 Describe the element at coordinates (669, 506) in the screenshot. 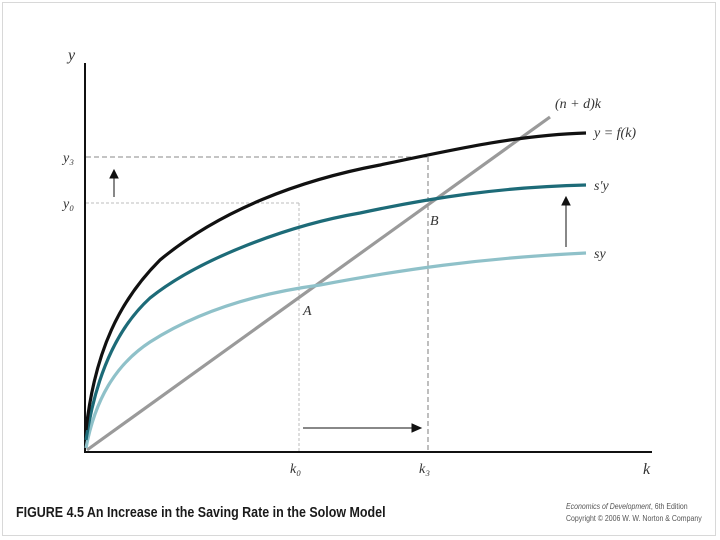

I see `book-edition: , 6th Edition` at that location.